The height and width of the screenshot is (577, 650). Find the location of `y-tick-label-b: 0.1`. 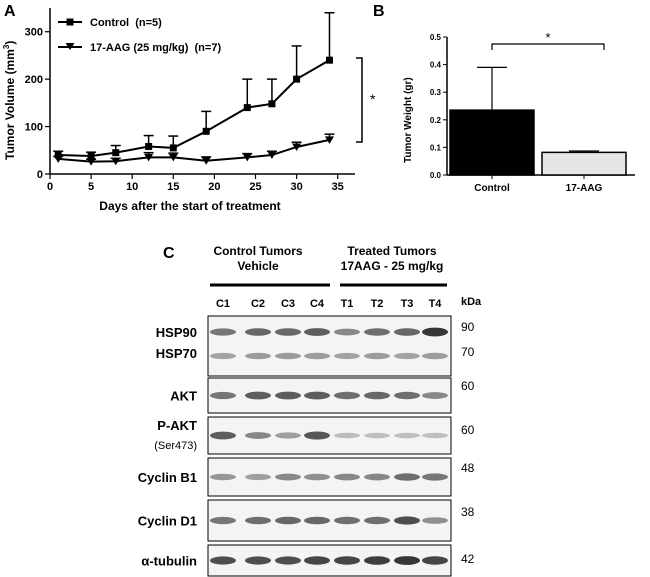

y-tick-label-b: 0.1 is located at coordinates (436, 147).